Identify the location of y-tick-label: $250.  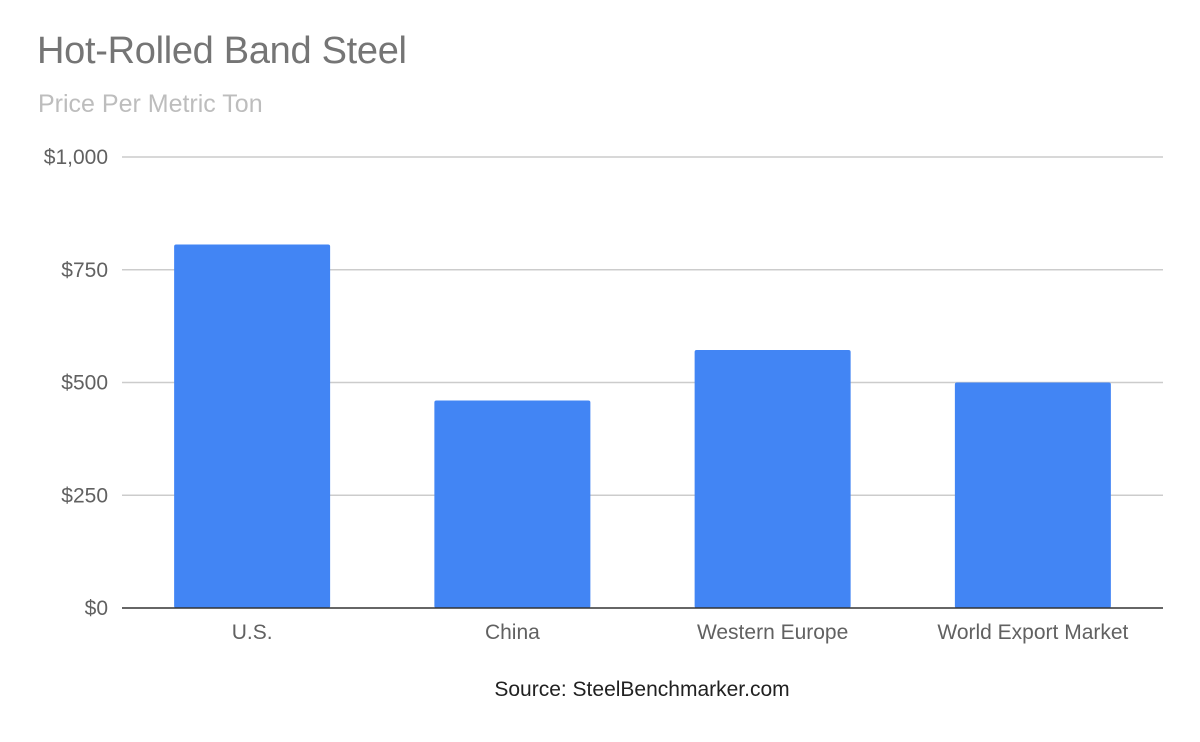
(84, 495).